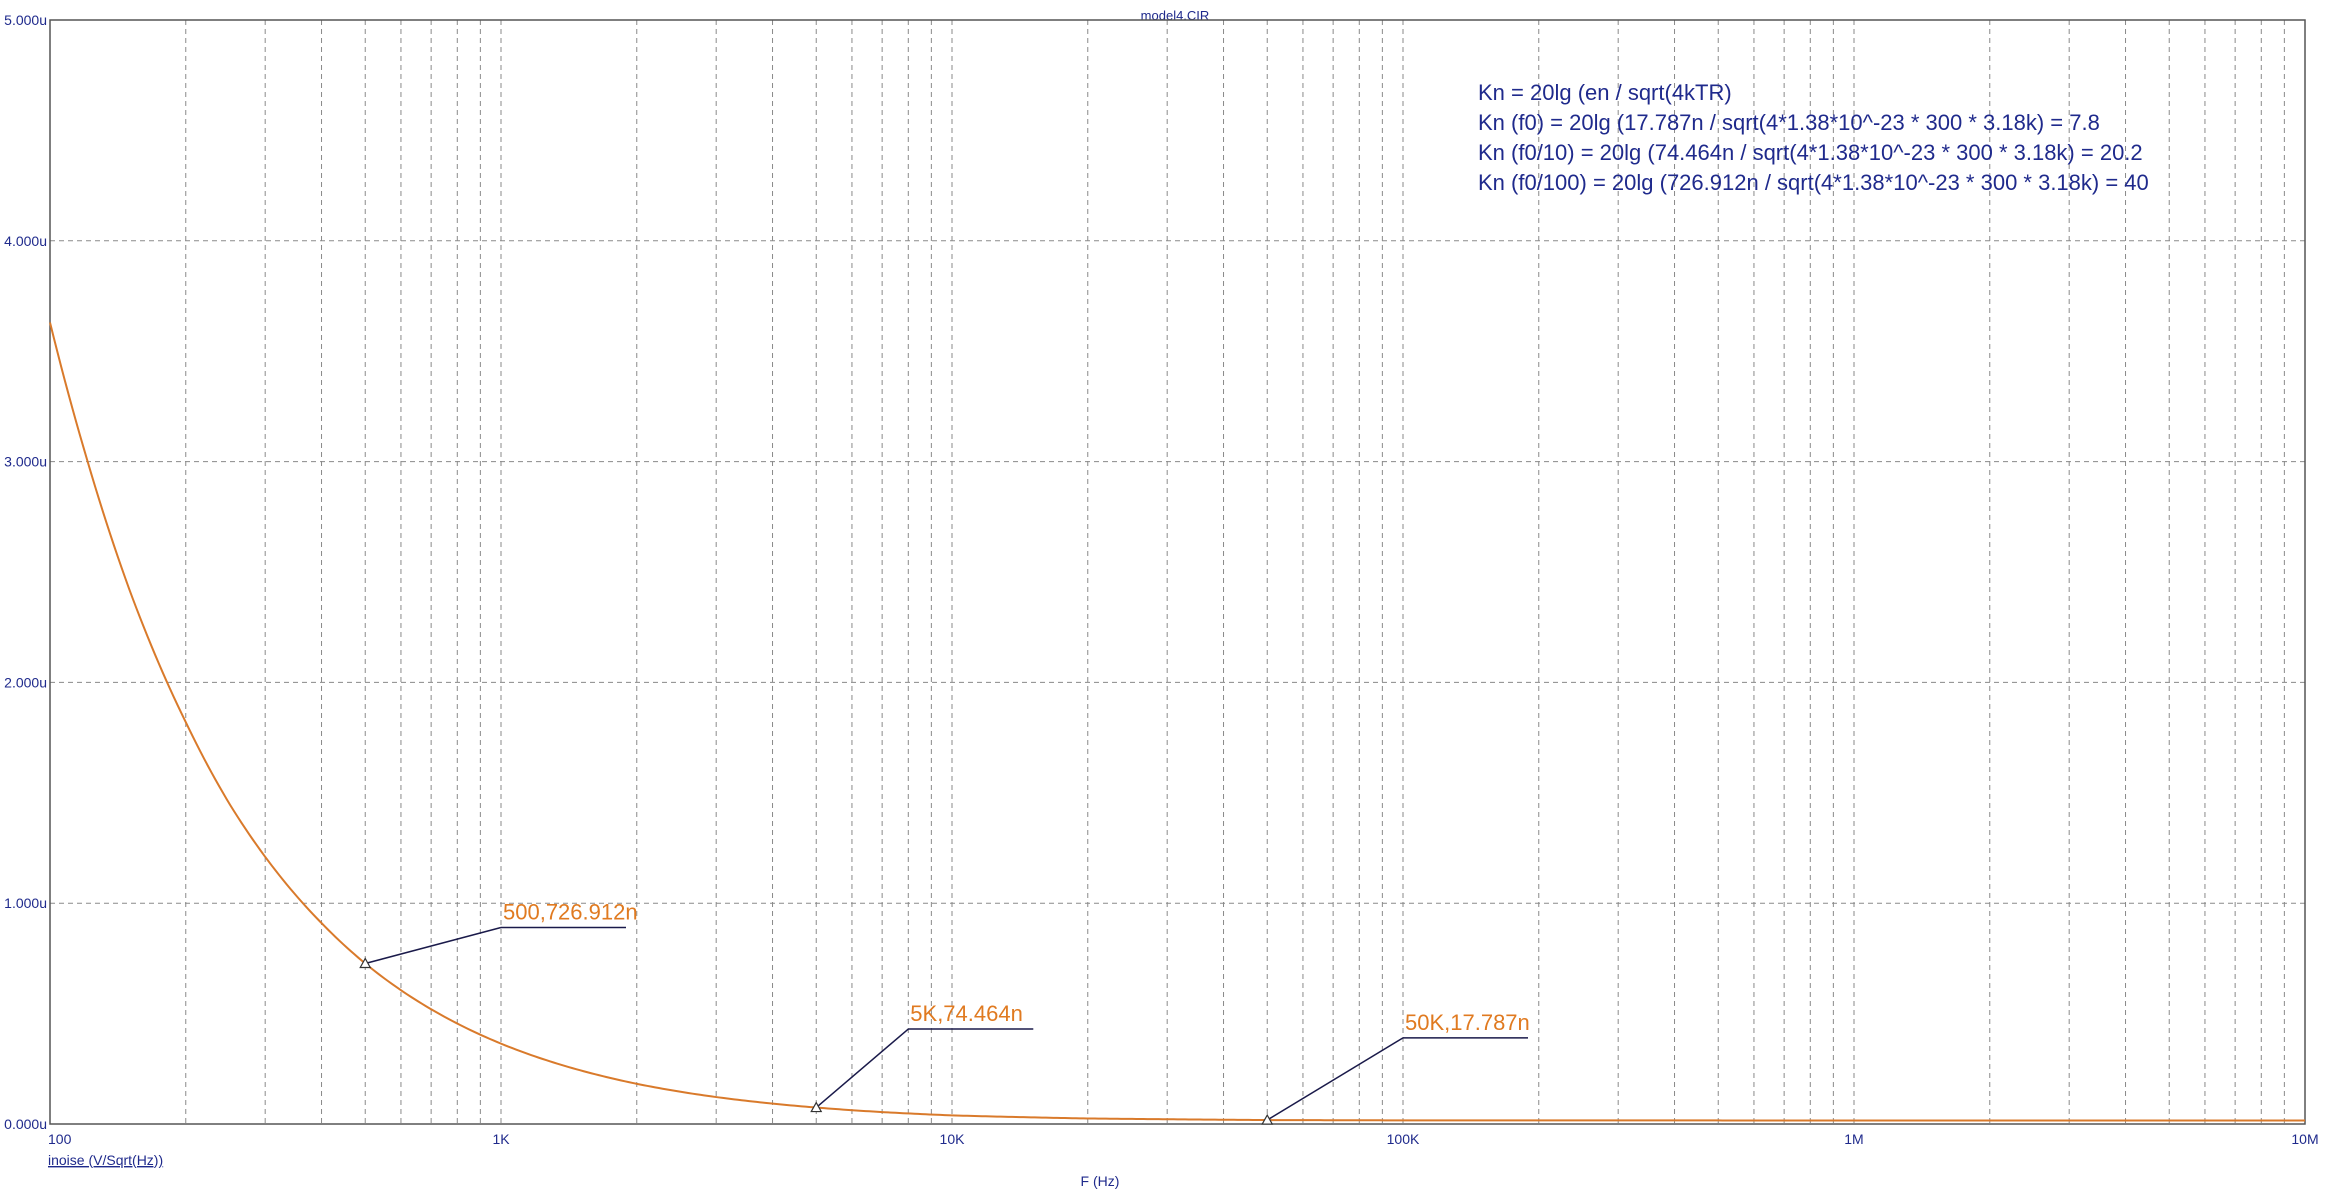  What do you see at coordinates (105, 1160) in the screenshot?
I see `trace-legend-label: inoise (V/Sqrt(Hz))` at bounding box center [105, 1160].